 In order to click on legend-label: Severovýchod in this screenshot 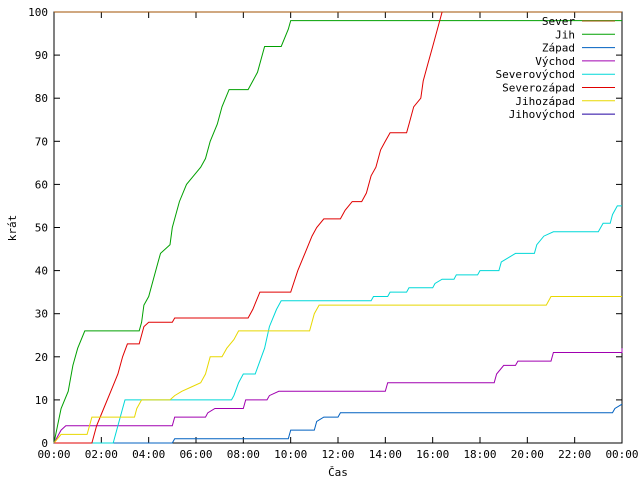, I will do `click(535, 74)`.